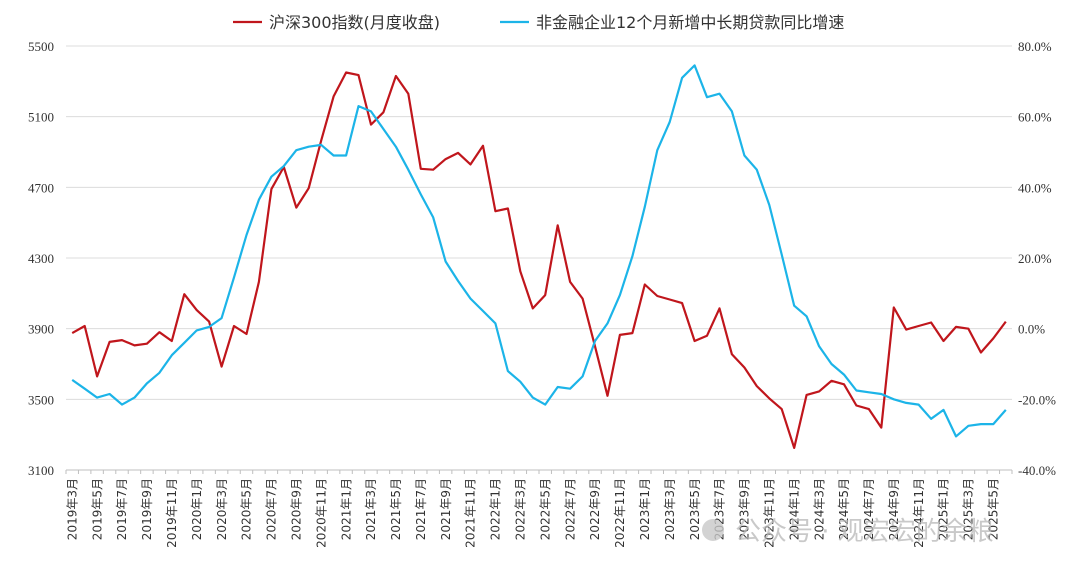 This screenshot has height=574, width=1080. I want to click on x-tick-label: 2021年1月, so click(346, 509).